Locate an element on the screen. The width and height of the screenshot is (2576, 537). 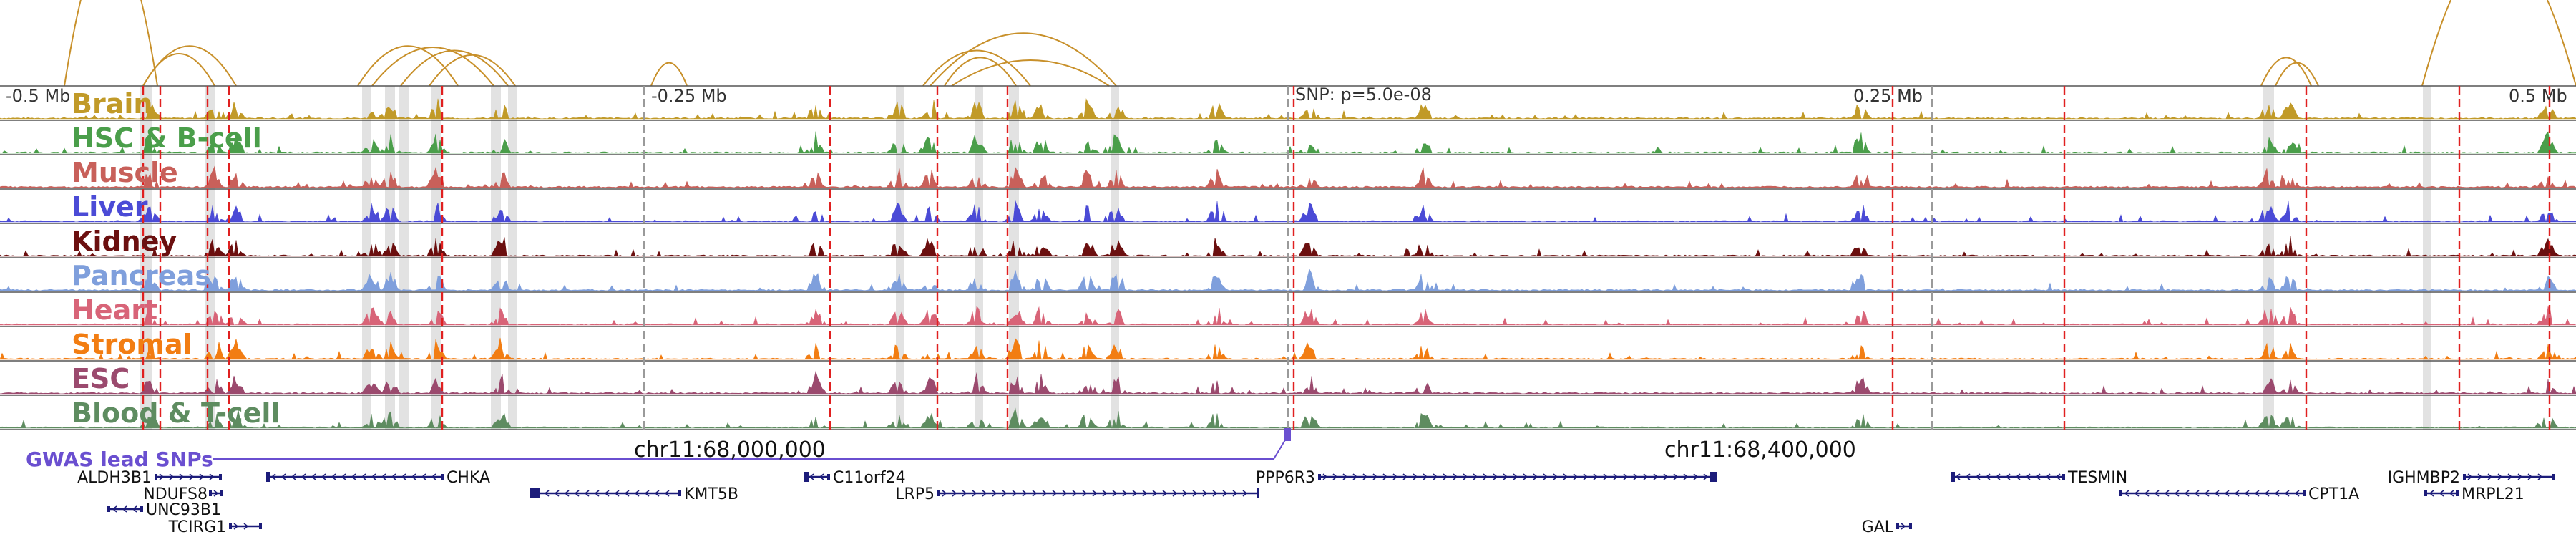
gene-unc93b1: UNC93B1 is located at coordinates (164, 510).